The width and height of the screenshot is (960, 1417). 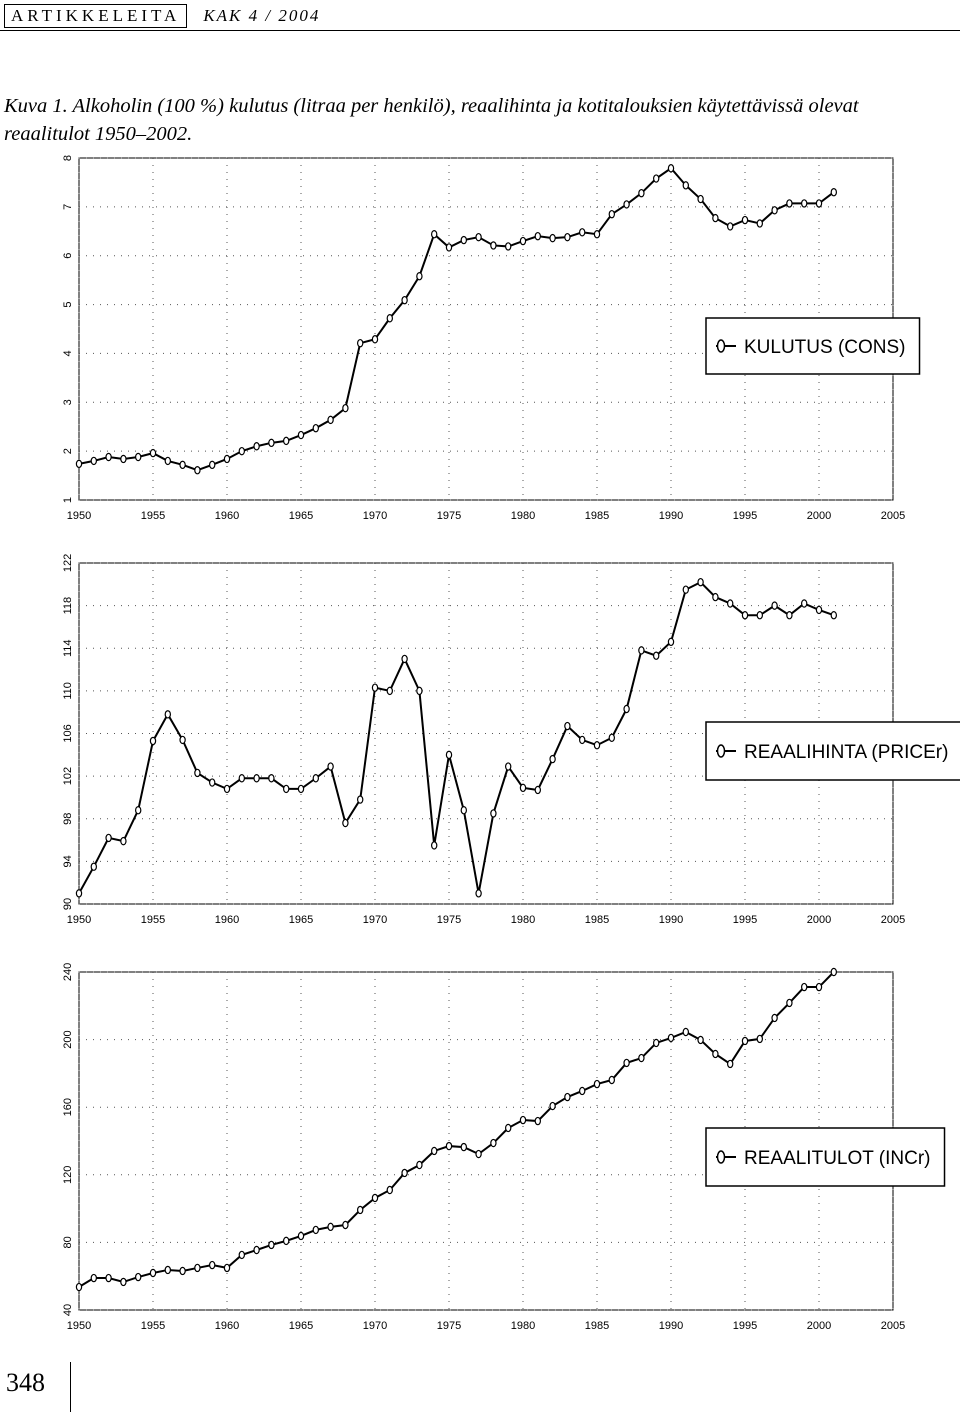 What do you see at coordinates (79, 920) in the screenshot?
I see `x-tick-label: 1950` at bounding box center [79, 920].